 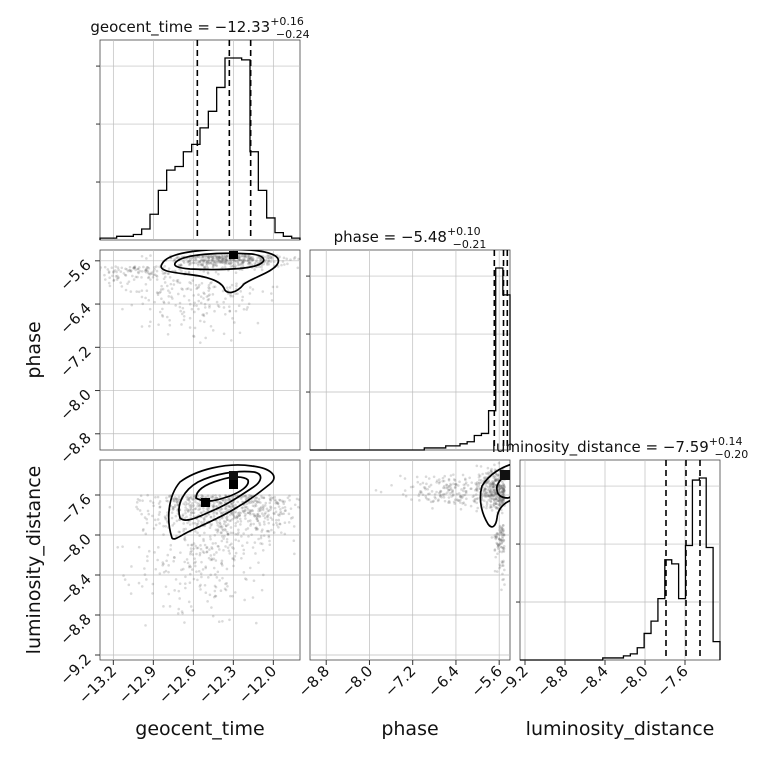 What do you see at coordinates (205, 502) in the screenshot?
I see `density-peak-lum-geocent-c` at bounding box center [205, 502].